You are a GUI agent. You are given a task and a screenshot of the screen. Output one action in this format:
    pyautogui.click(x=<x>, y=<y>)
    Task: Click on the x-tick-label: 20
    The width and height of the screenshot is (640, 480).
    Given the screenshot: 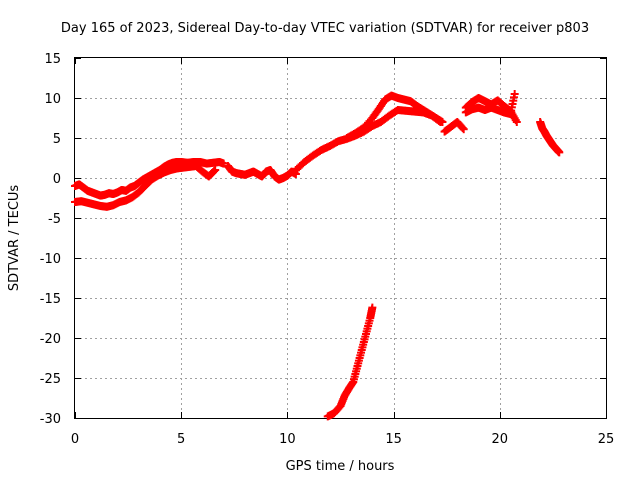 What is the action you would take?
    pyautogui.click(x=500, y=439)
    